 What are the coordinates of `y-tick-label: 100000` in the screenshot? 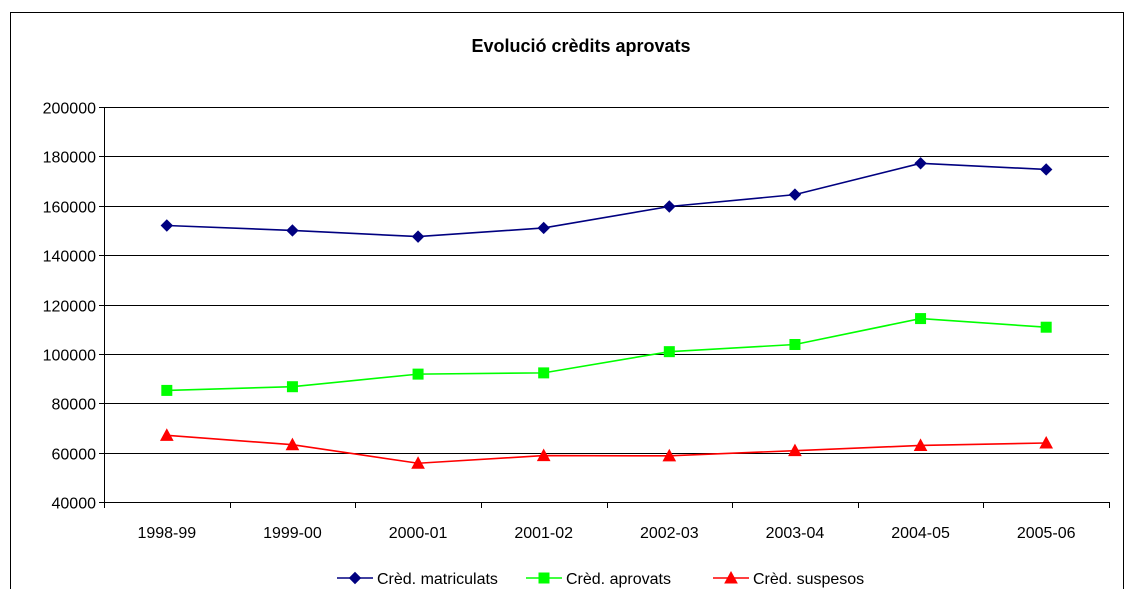 It's located at (69, 356).